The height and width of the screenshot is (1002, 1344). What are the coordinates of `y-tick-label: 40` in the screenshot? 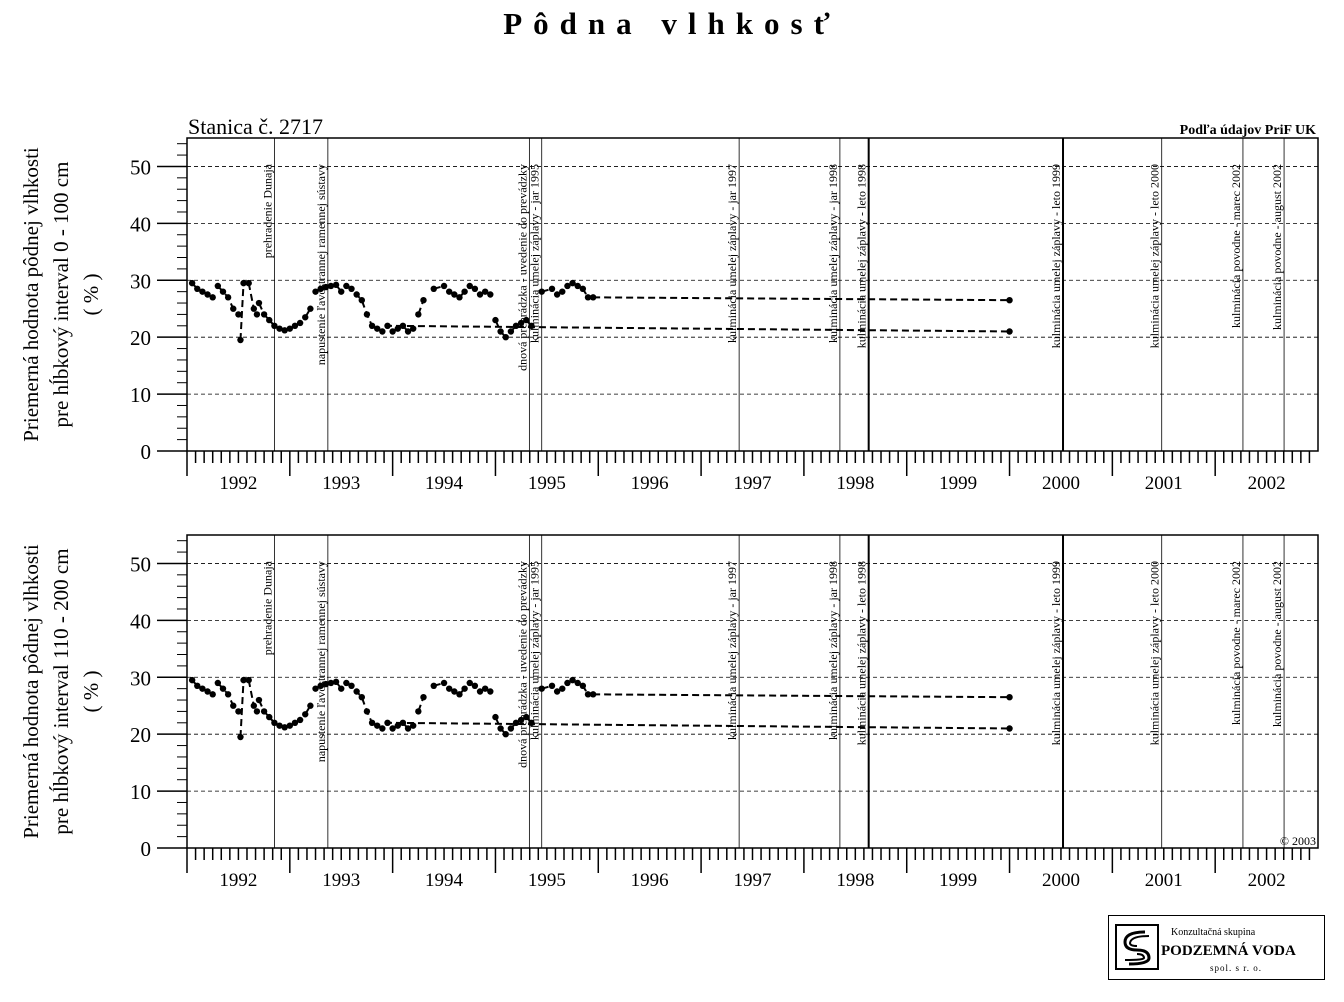 It's located at (140, 621).